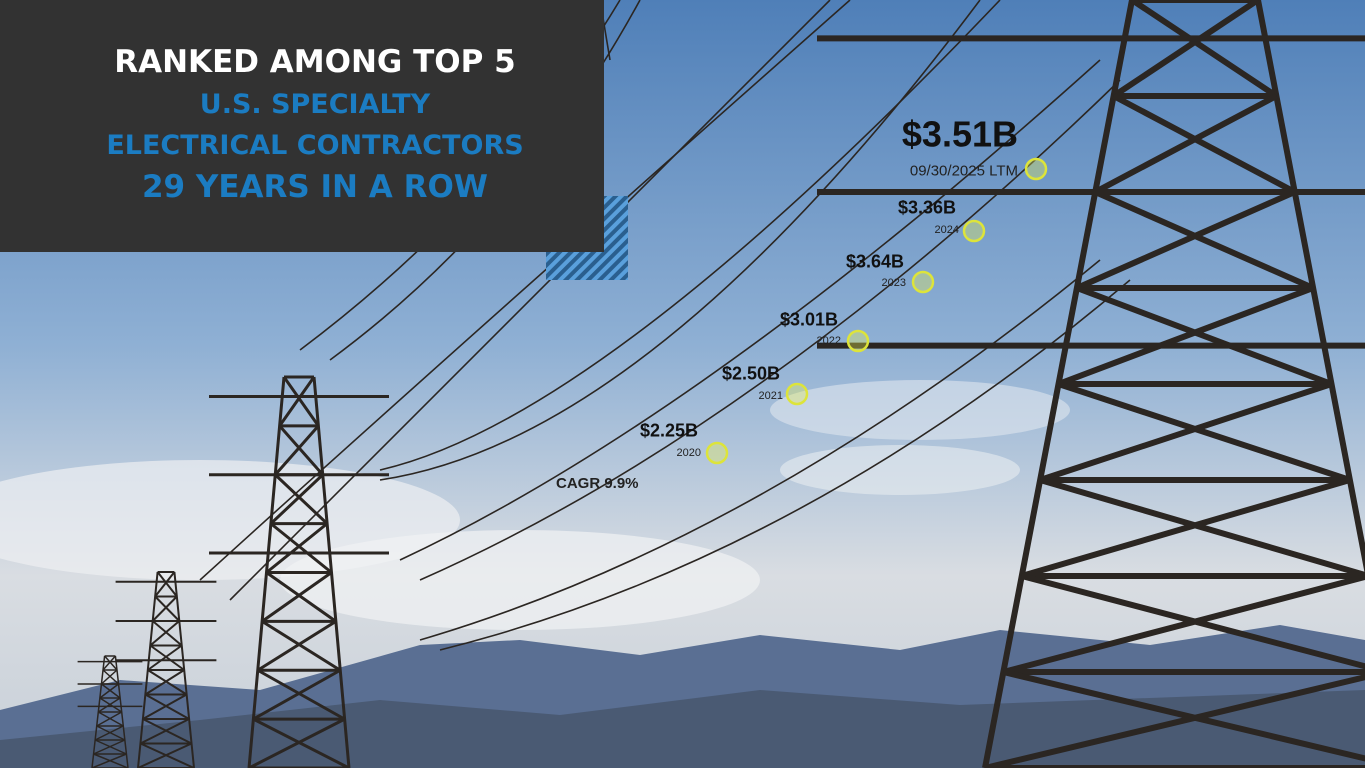  I want to click on milestone-period: 2022, so click(829, 341).